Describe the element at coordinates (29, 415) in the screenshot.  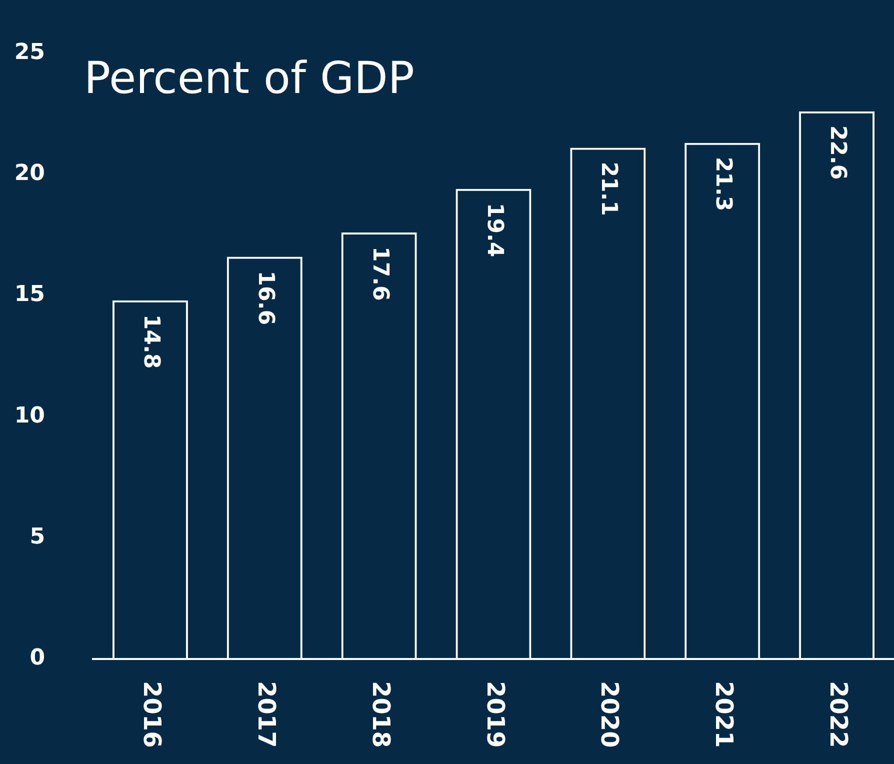
I see `y-tick-label: 10` at that location.